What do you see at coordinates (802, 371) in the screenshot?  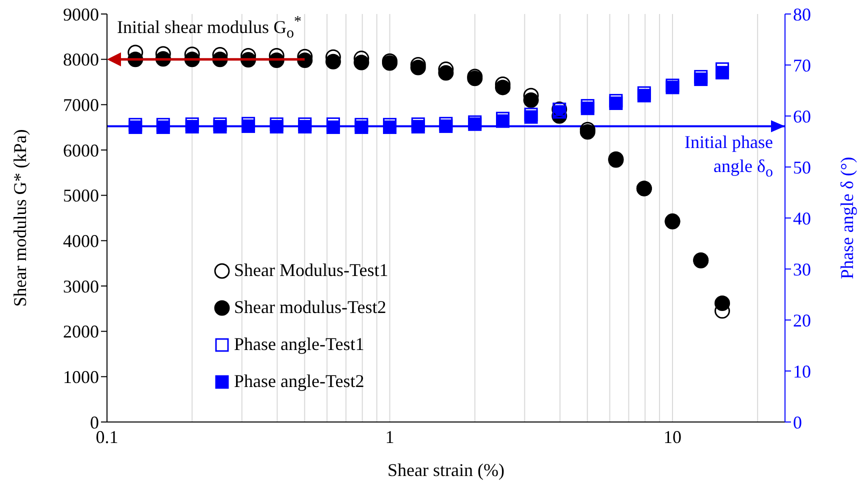 I see `y2-tick-label: 10` at bounding box center [802, 371].